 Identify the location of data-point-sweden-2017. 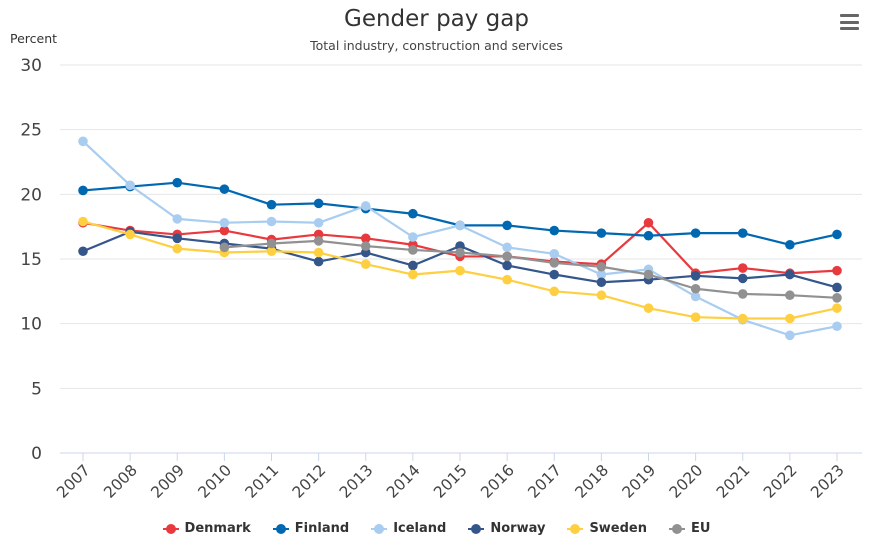
(554, 291).